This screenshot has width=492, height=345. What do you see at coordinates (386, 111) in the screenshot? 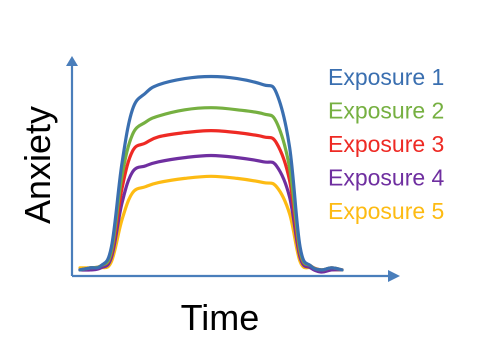
I see `legend-item-exposure-2: Exposure 2` at bounding box center [386, 111].